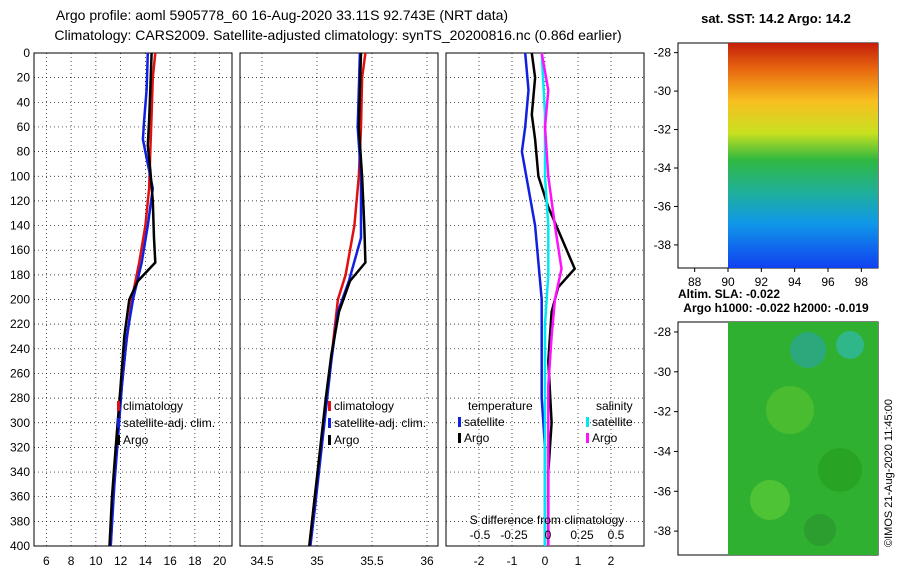 The image size is (900, 585). Describe the element at coordinates (795, 282) in the screenshot. I see `x-tick-label: 94` at that location.